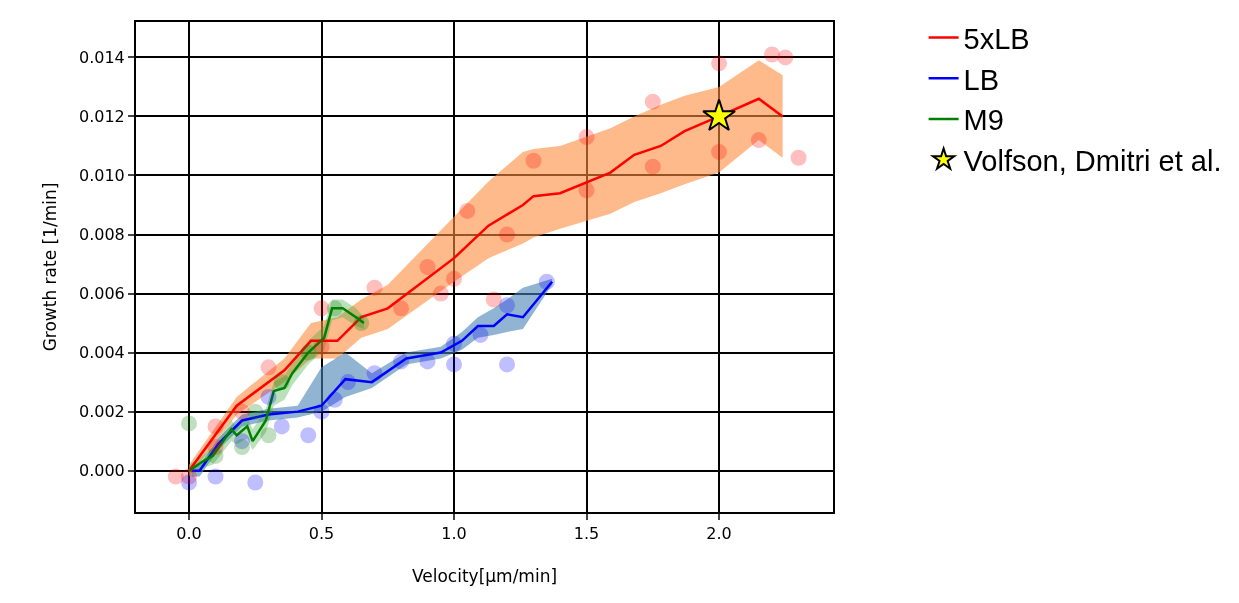 Image resolution: width=1239 pixels, height=603 pixels. Describe the element at coordinates (101, 117) in the screenshot. I see `y-tick-label: 0.012` at that location.